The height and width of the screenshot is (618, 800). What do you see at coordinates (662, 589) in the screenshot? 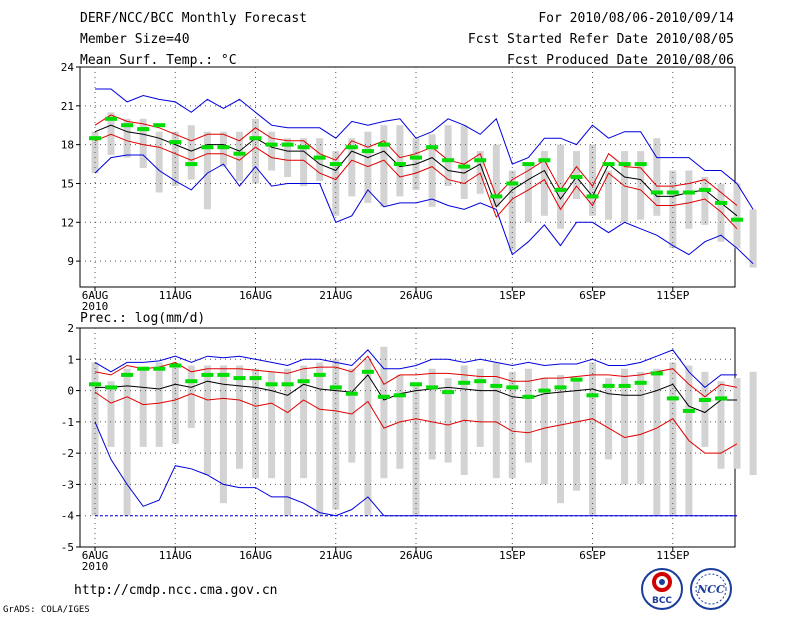
I see `bcc-logo-icon: BCC` at bounding box center [662, 589].